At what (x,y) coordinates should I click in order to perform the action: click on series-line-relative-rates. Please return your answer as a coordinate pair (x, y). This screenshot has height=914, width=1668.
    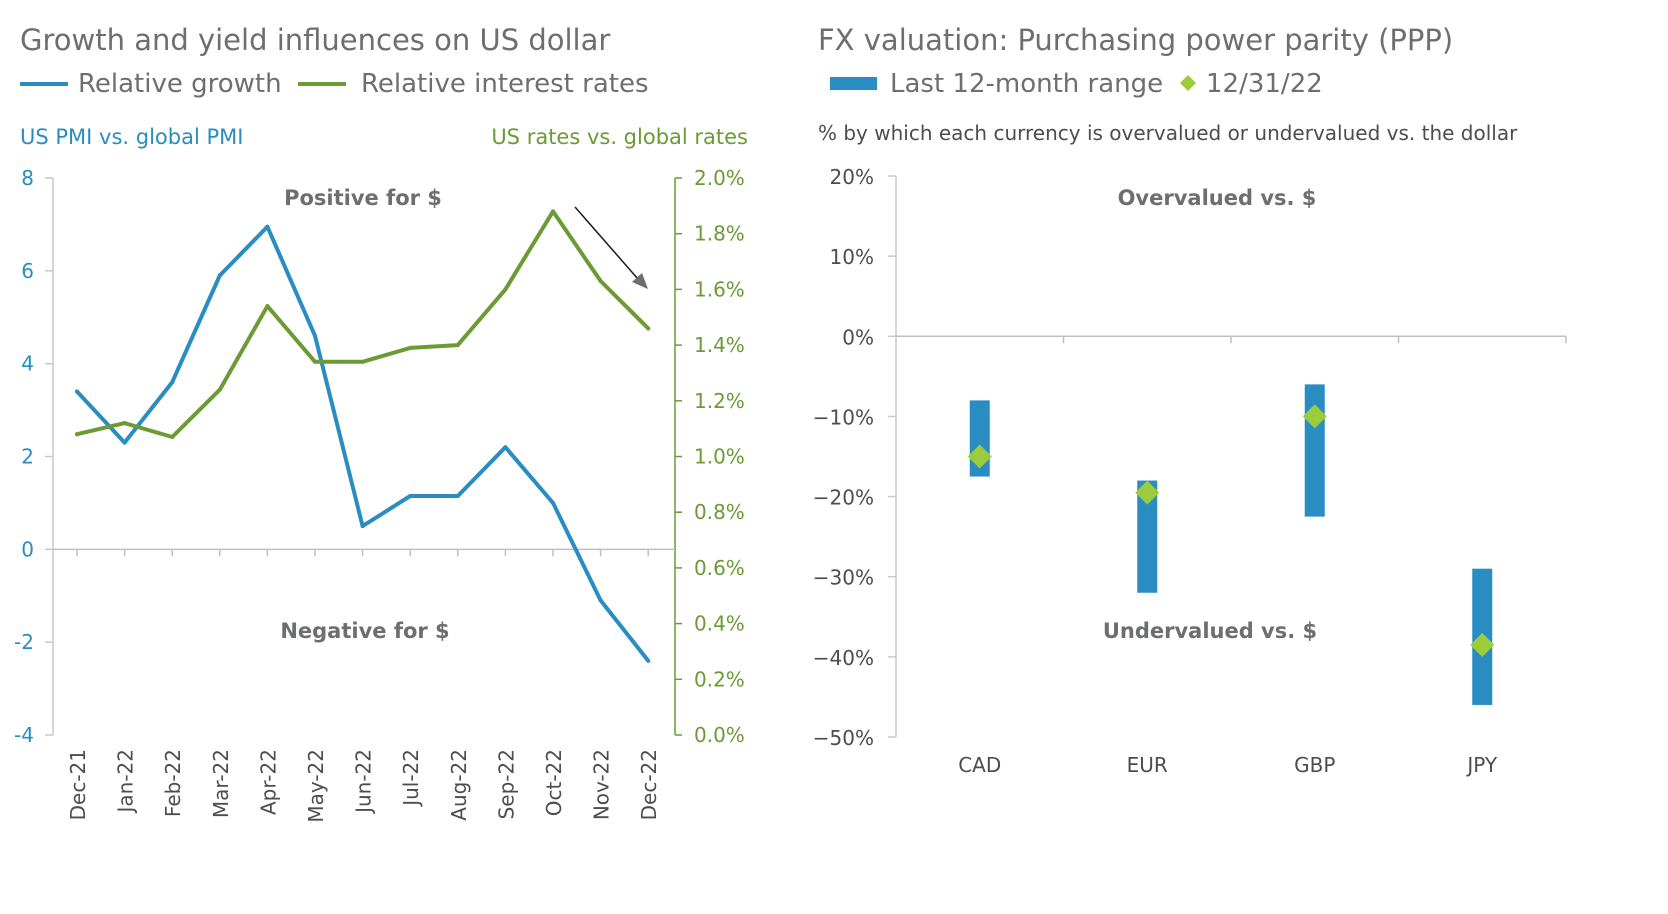
    Looking at the image, I should click on (363, 324).